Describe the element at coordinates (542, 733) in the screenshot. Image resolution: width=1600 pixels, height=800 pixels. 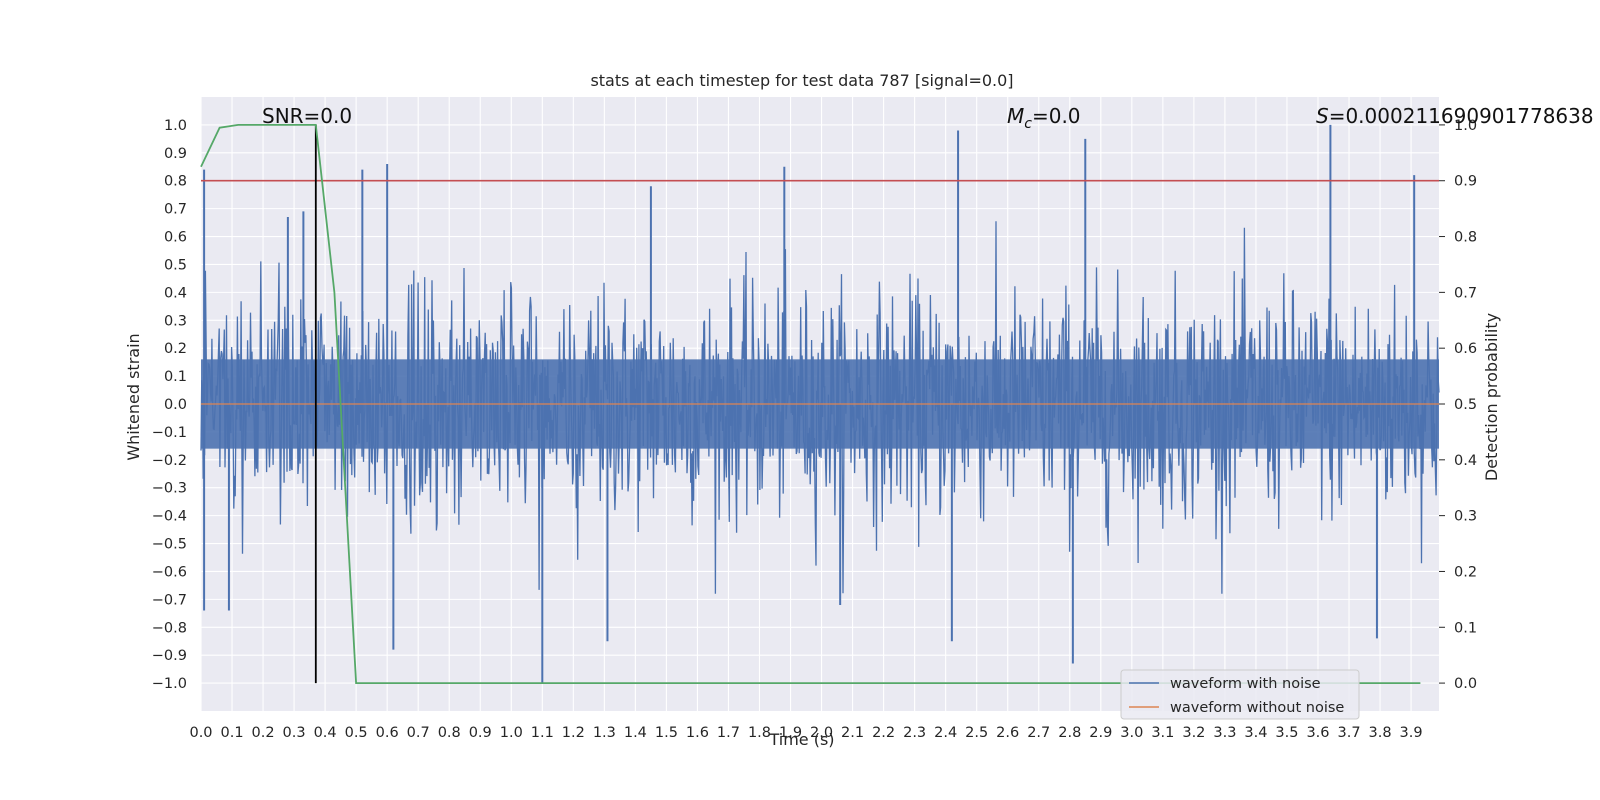
I see `x-tick-label: 1.1` at that location.